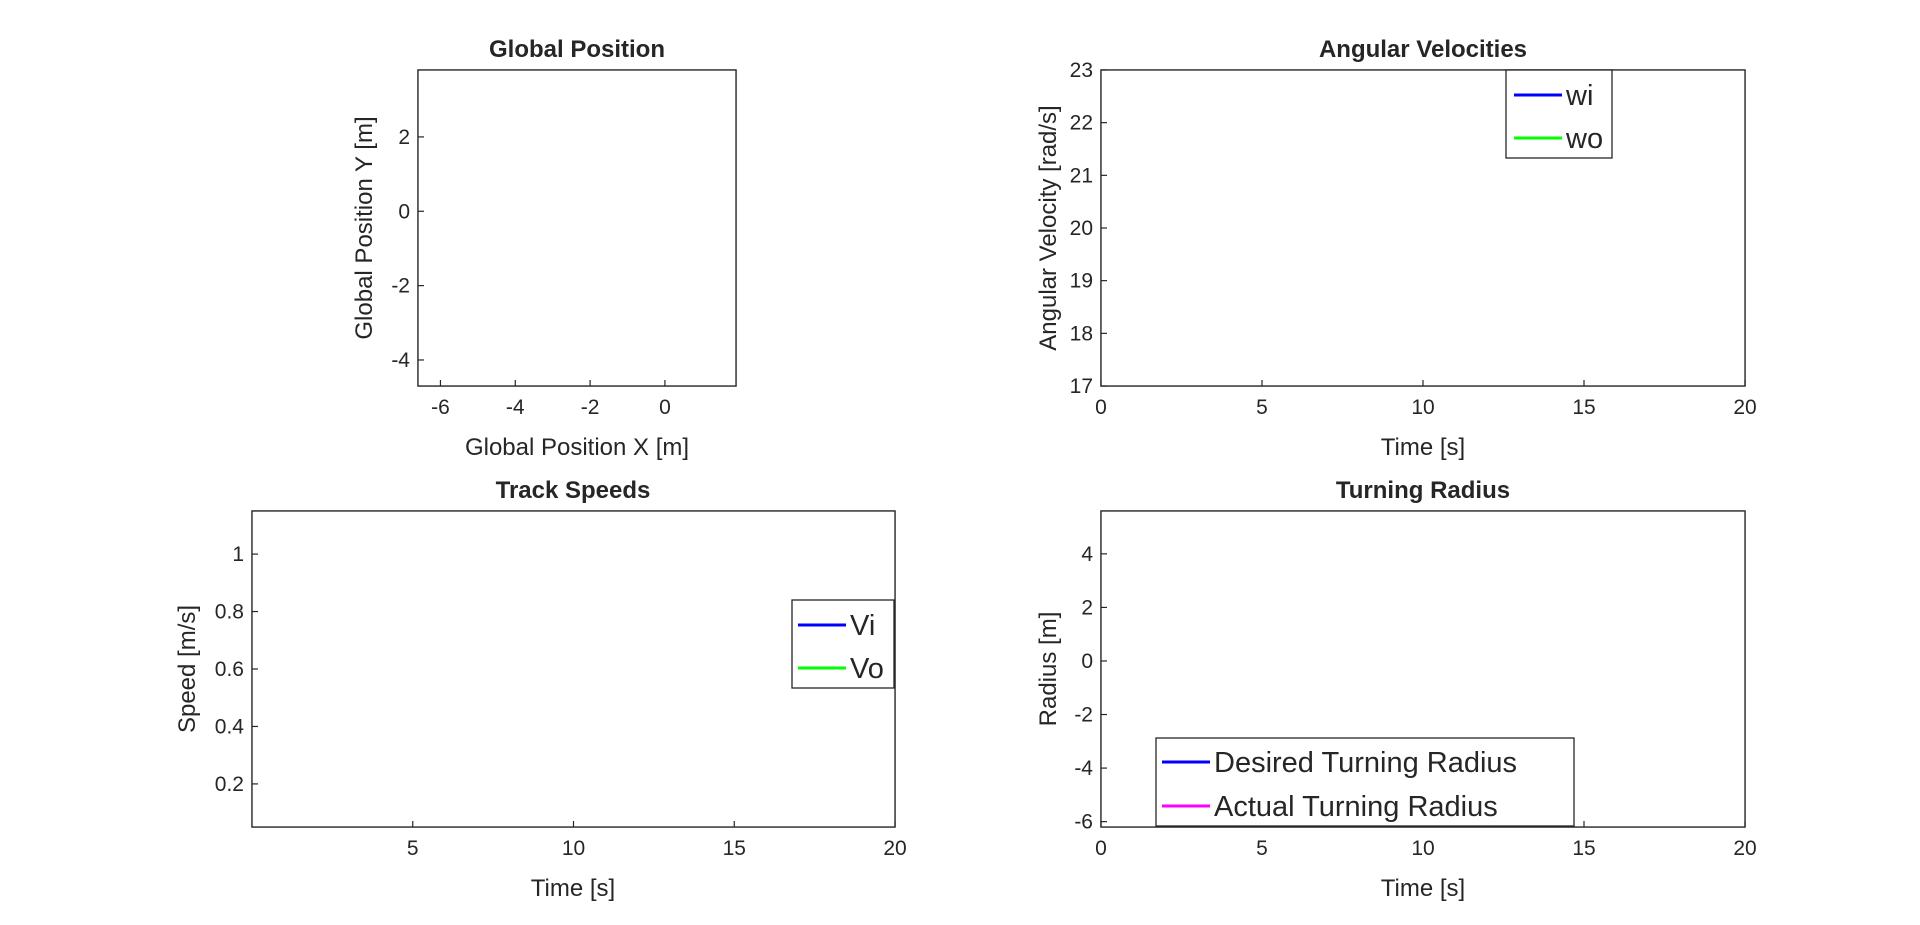  Describe the element at coordinates (1083, 822) in the screenshot. I see `y-tick-label: -6` at that location.